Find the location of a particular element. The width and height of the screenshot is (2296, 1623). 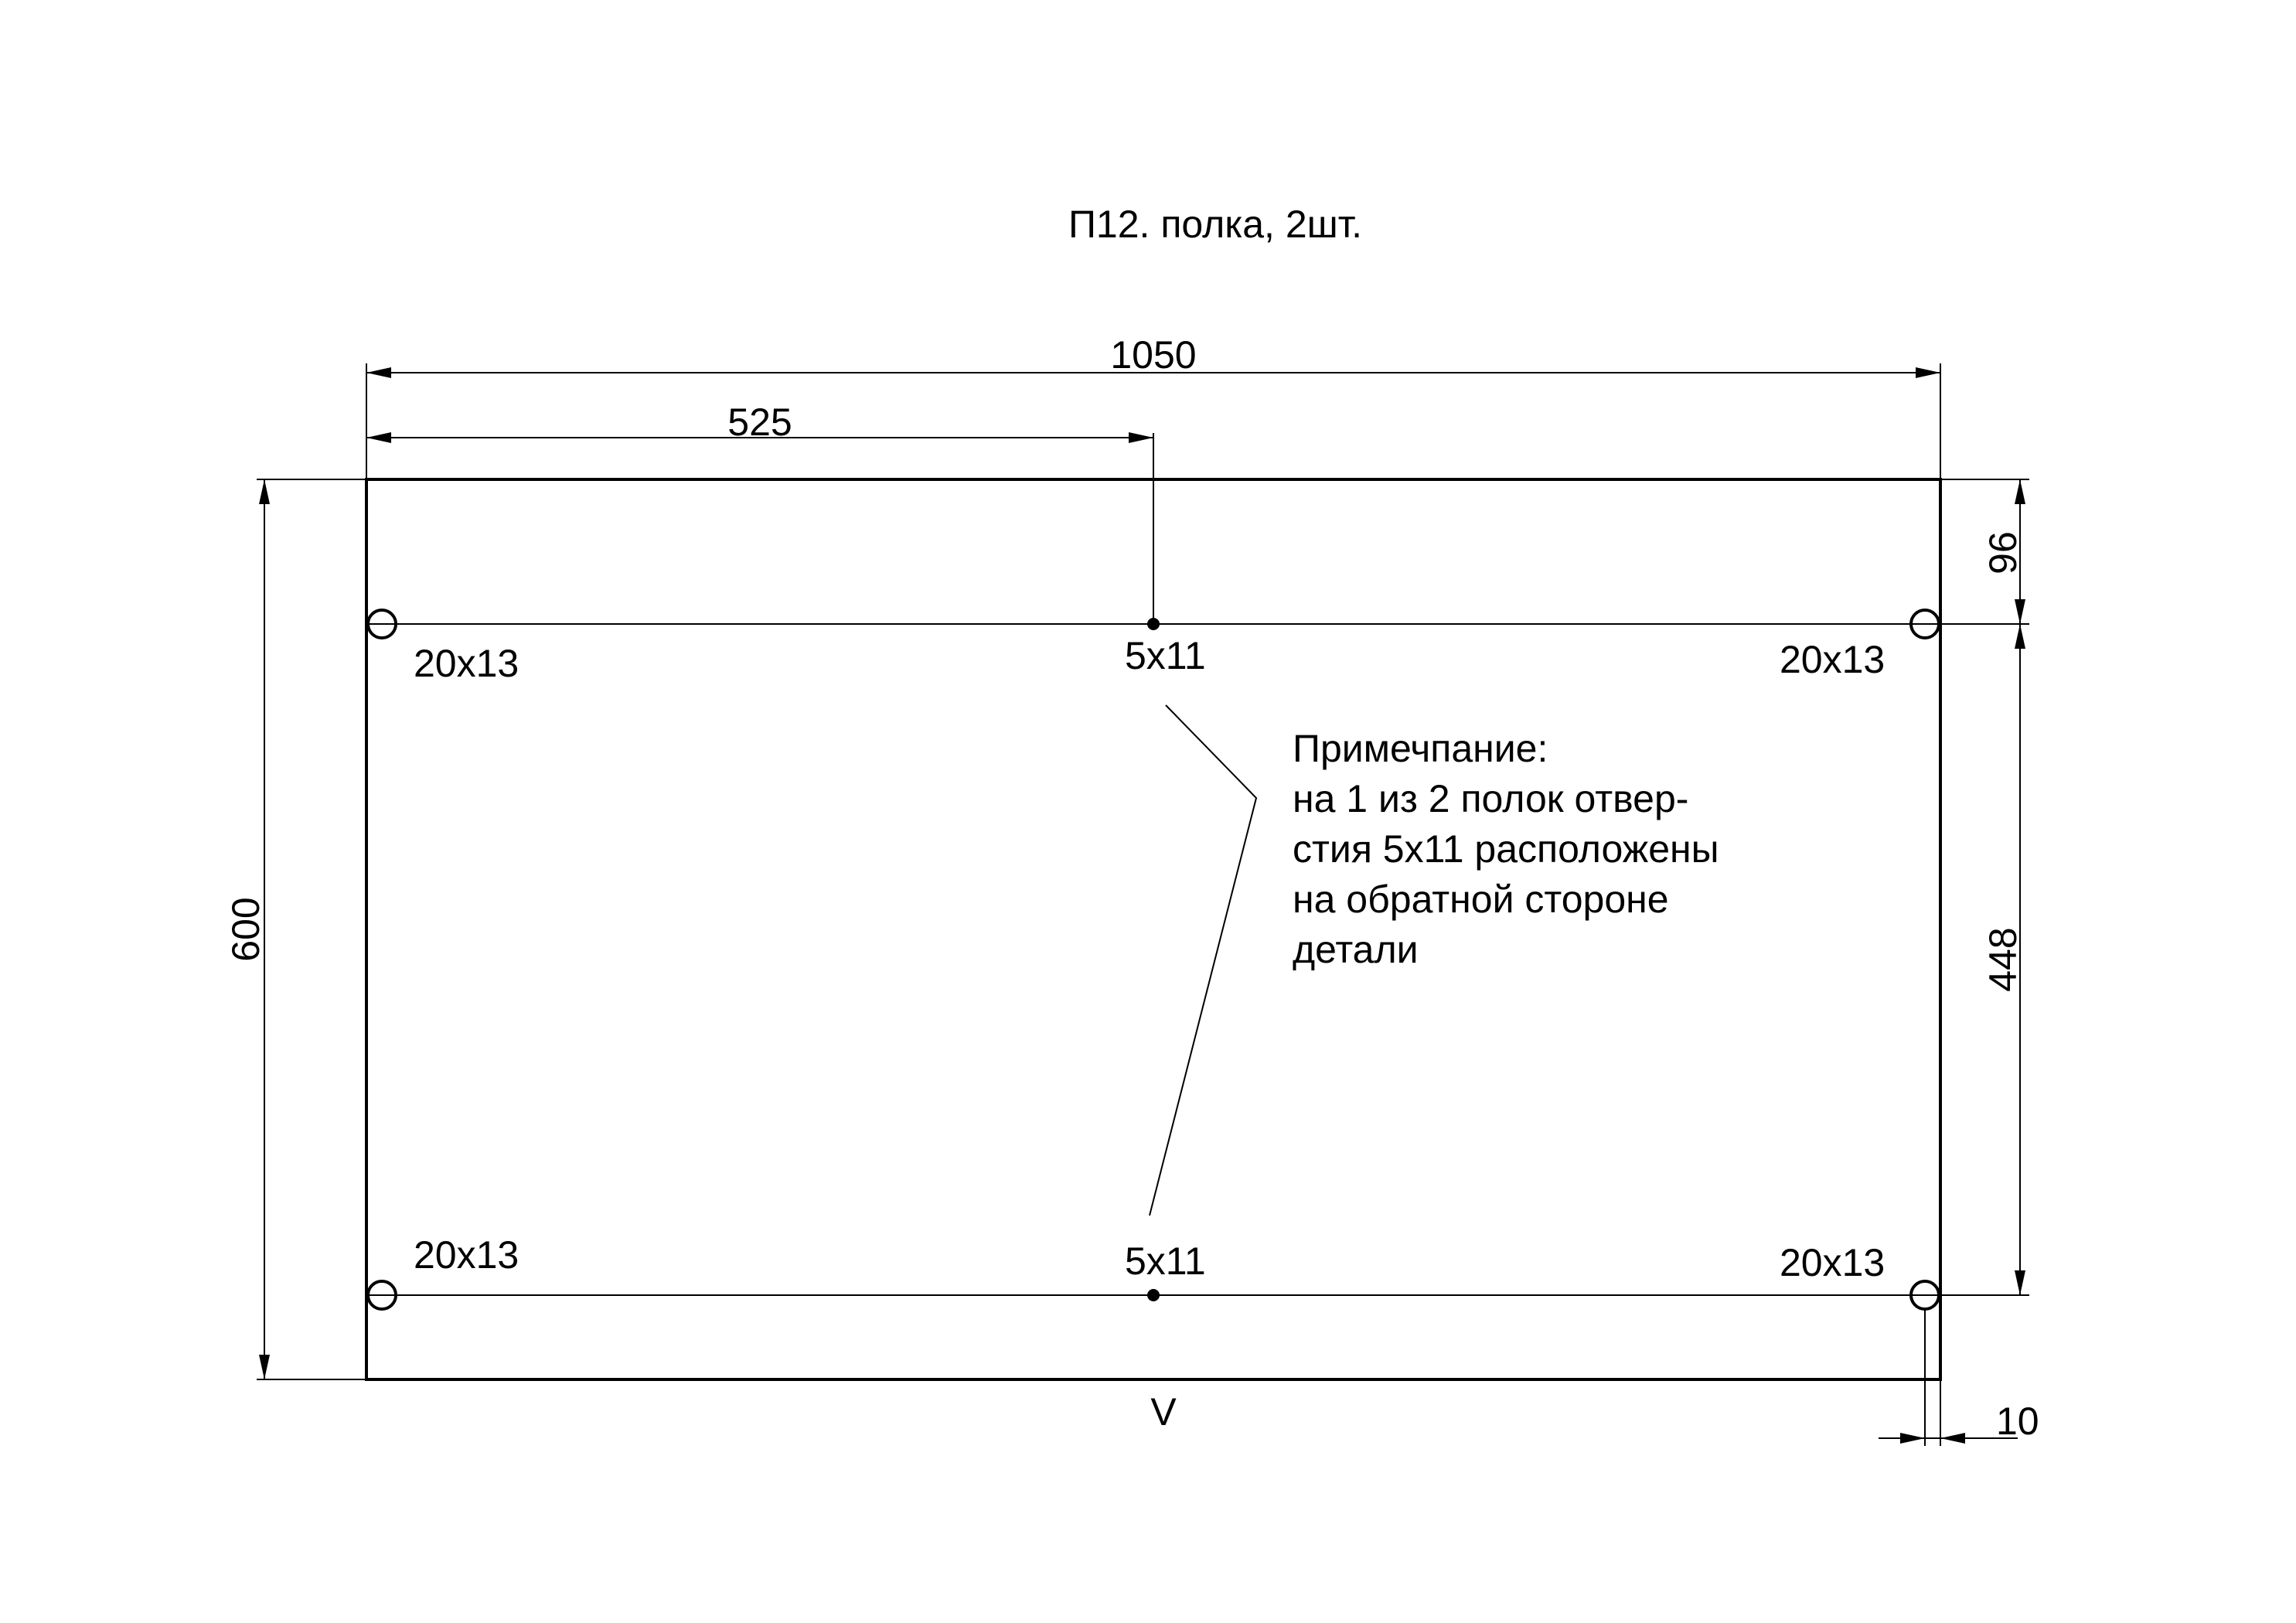

dimension-row-spacing-label: 448 is located at coordinates (2003, 959).